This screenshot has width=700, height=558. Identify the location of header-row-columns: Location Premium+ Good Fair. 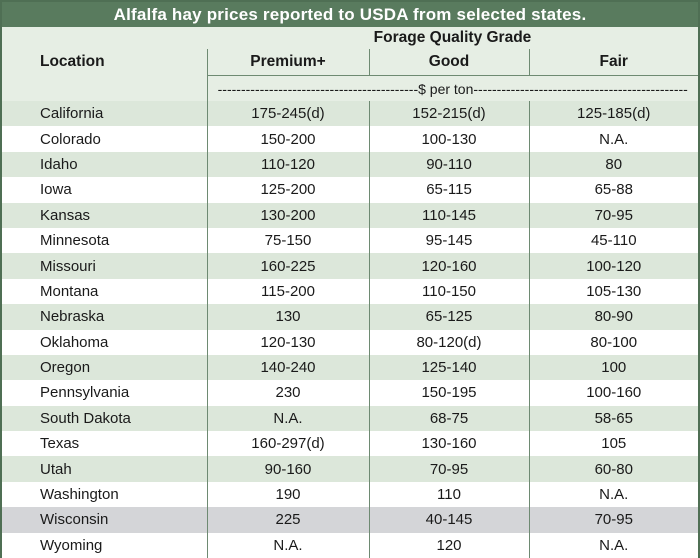
(350, 62).